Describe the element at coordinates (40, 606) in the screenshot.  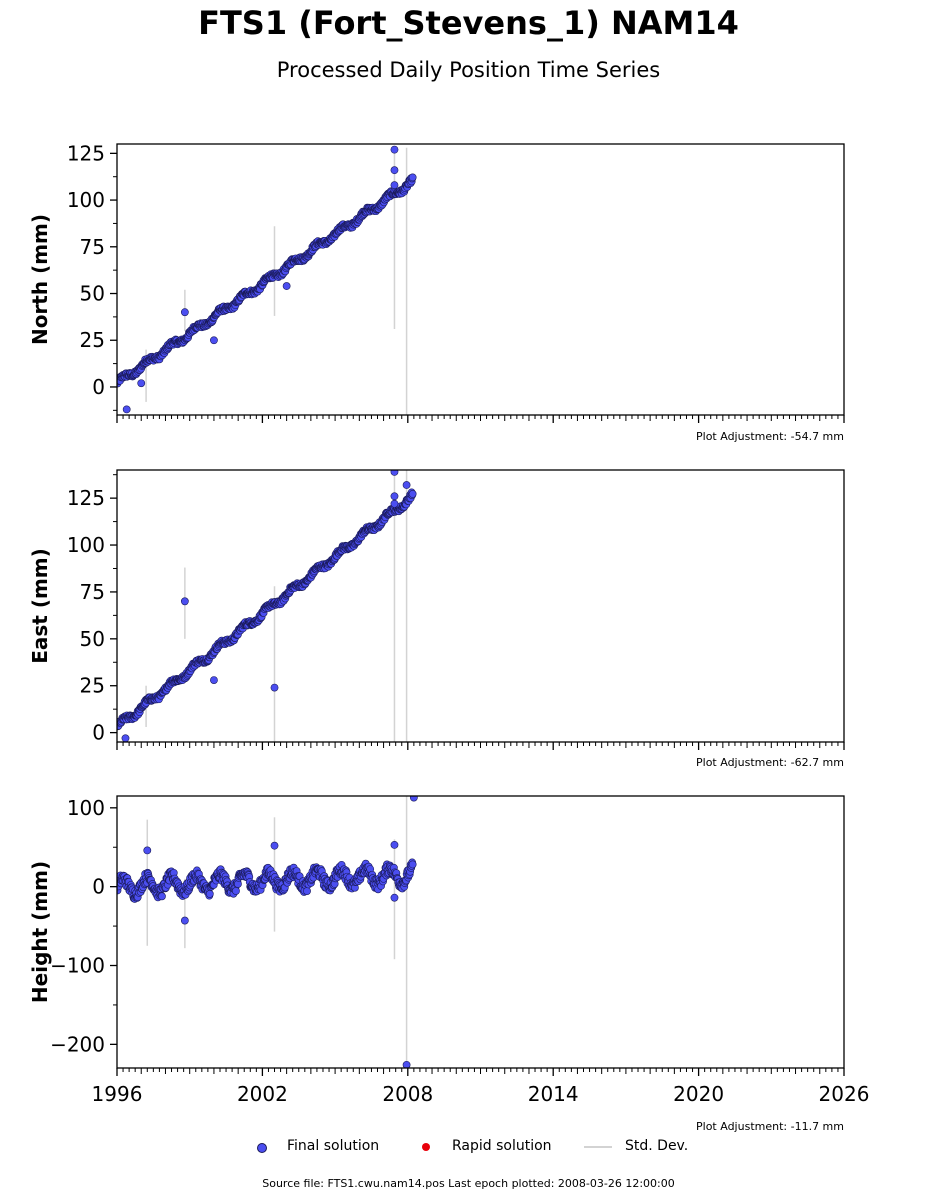
I see `y-axis-label: East (mm)` at that location.